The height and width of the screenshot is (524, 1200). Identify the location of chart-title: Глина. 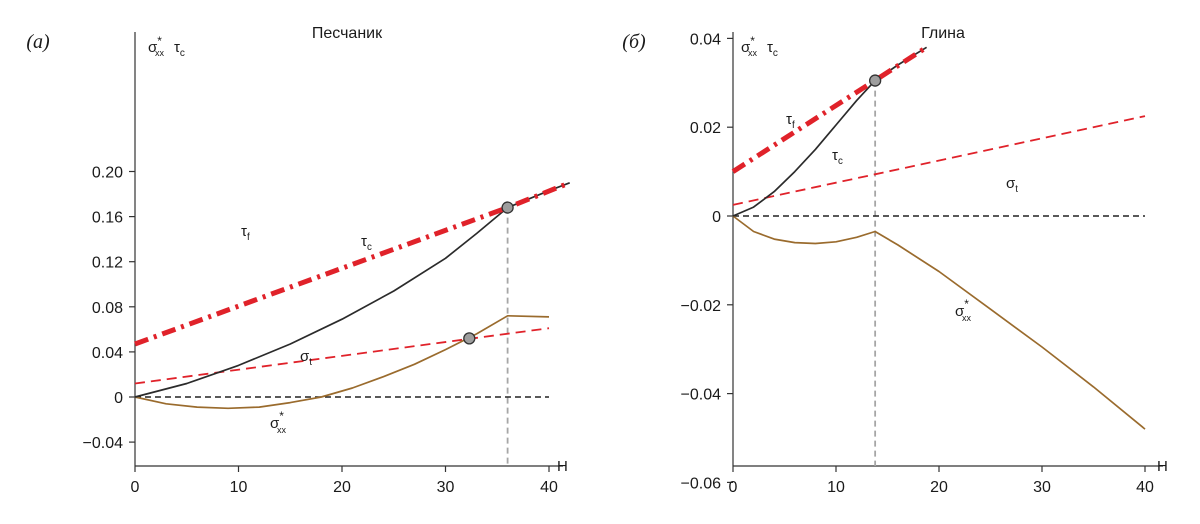
(943, 33).